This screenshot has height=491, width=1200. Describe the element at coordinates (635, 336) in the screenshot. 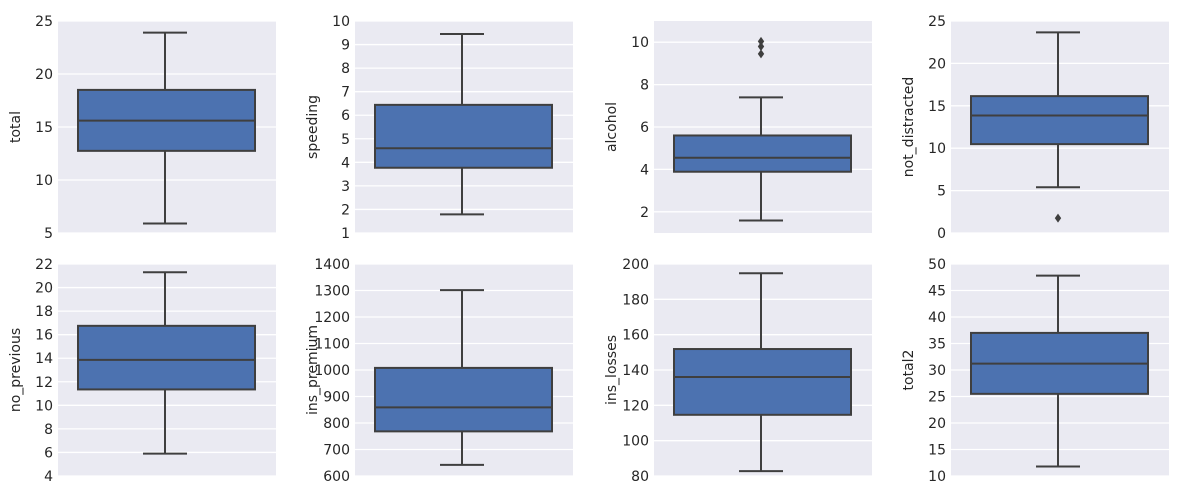

I see `y-tick-label: 160` at that location.